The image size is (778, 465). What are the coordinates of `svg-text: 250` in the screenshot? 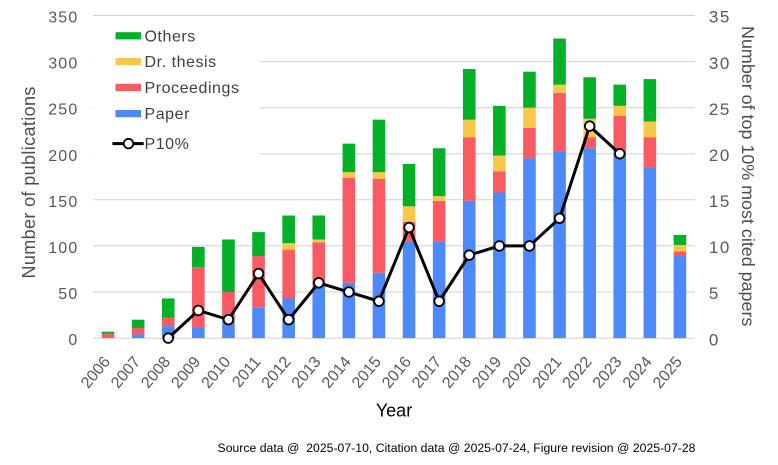 It's located at (63, 110).